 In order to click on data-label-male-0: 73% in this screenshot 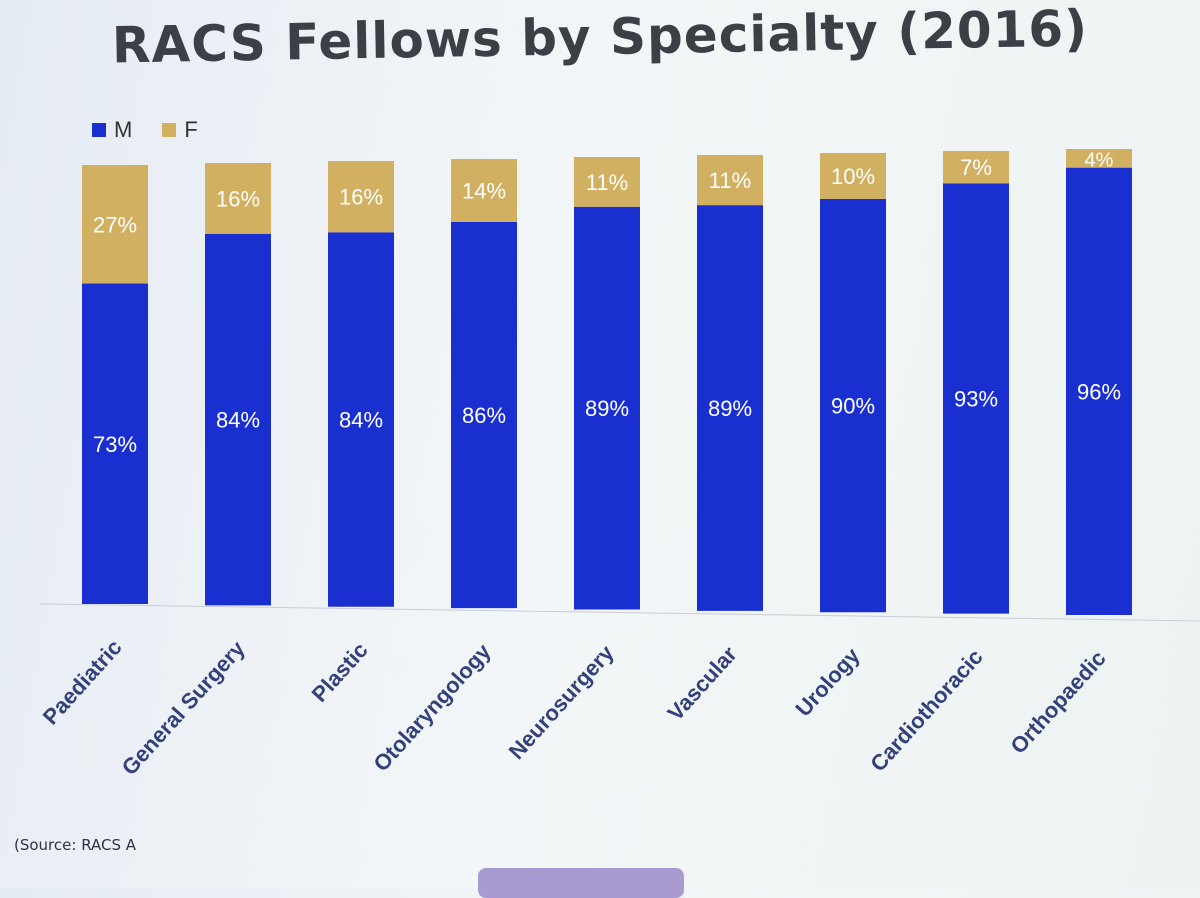, I will do `click(115, 444)`.